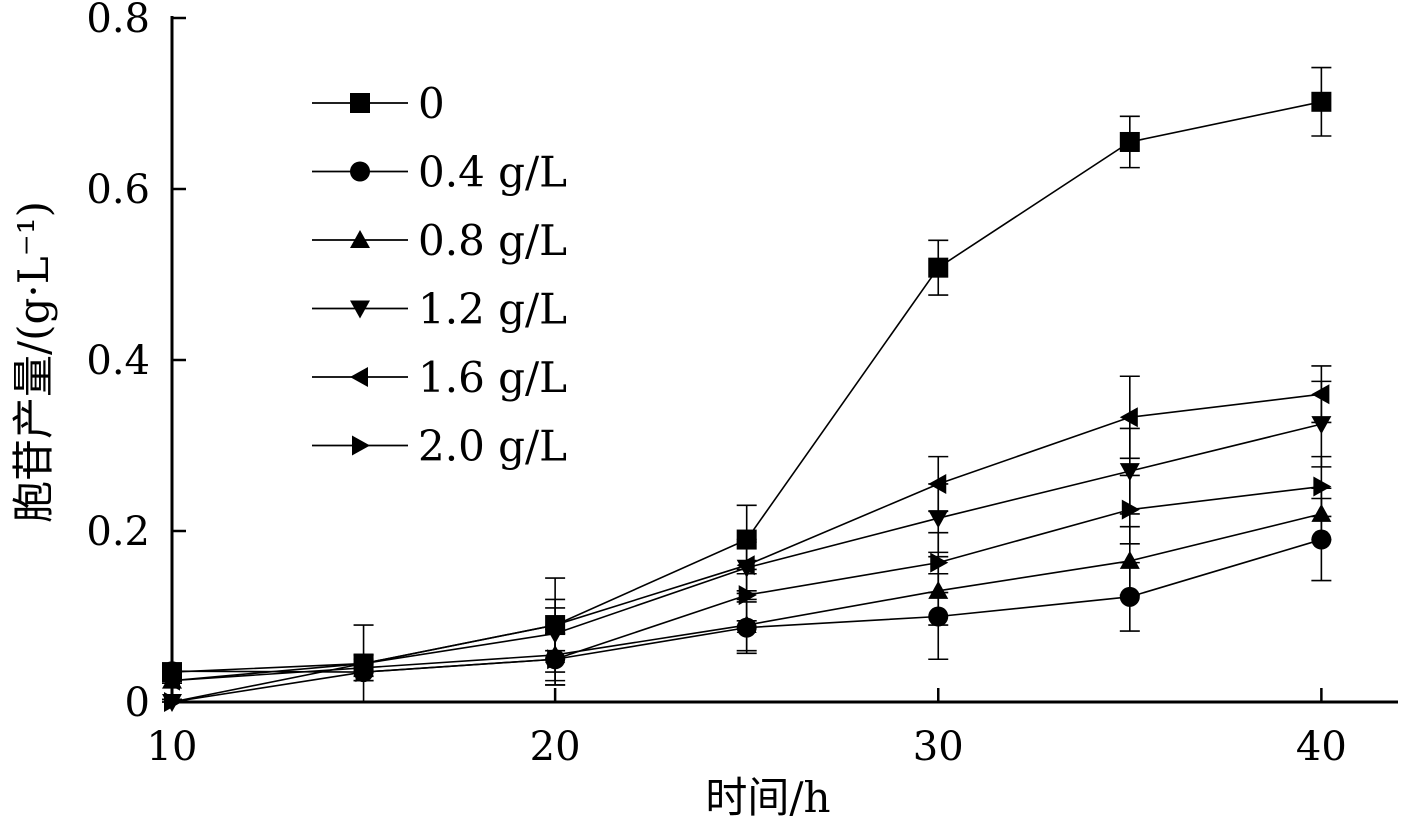 Image resolution: width=1401 pixels, height=825 pixels. Describe the element at coordinates (1321, 747) in the screenshot. I see `x-tick-label: 40` at that location.